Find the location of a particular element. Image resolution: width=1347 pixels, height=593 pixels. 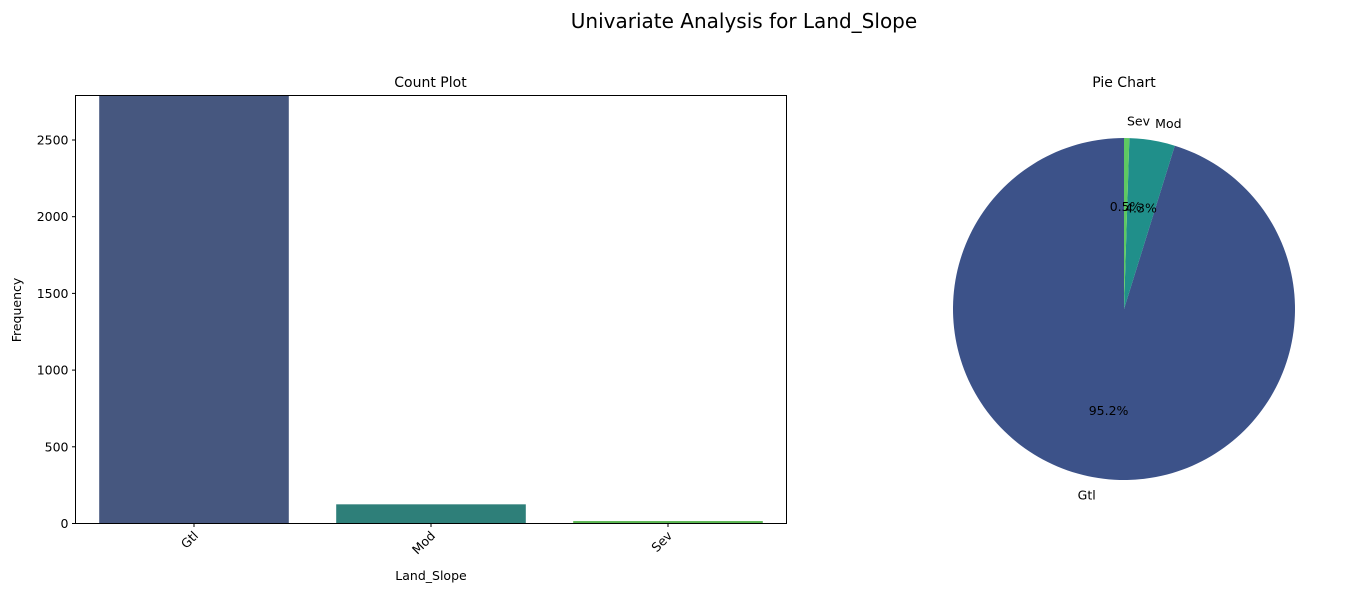

bar-gtl is located at coordinates (194, 309).